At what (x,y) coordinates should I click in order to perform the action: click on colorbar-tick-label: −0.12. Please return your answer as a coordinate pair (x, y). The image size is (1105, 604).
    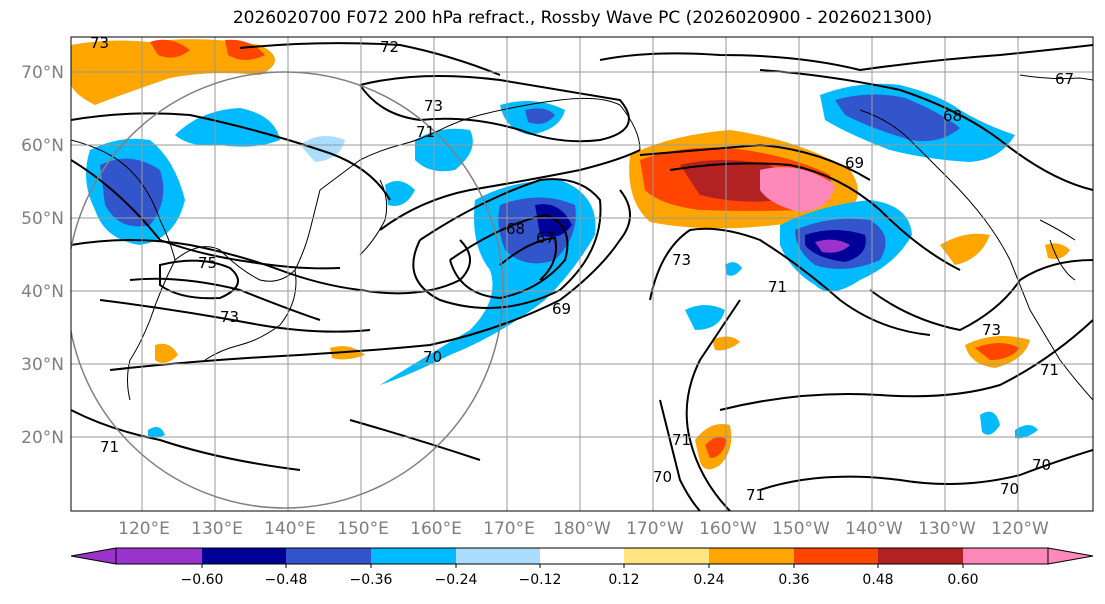
    Looking at the image, I should click on (540, 580).